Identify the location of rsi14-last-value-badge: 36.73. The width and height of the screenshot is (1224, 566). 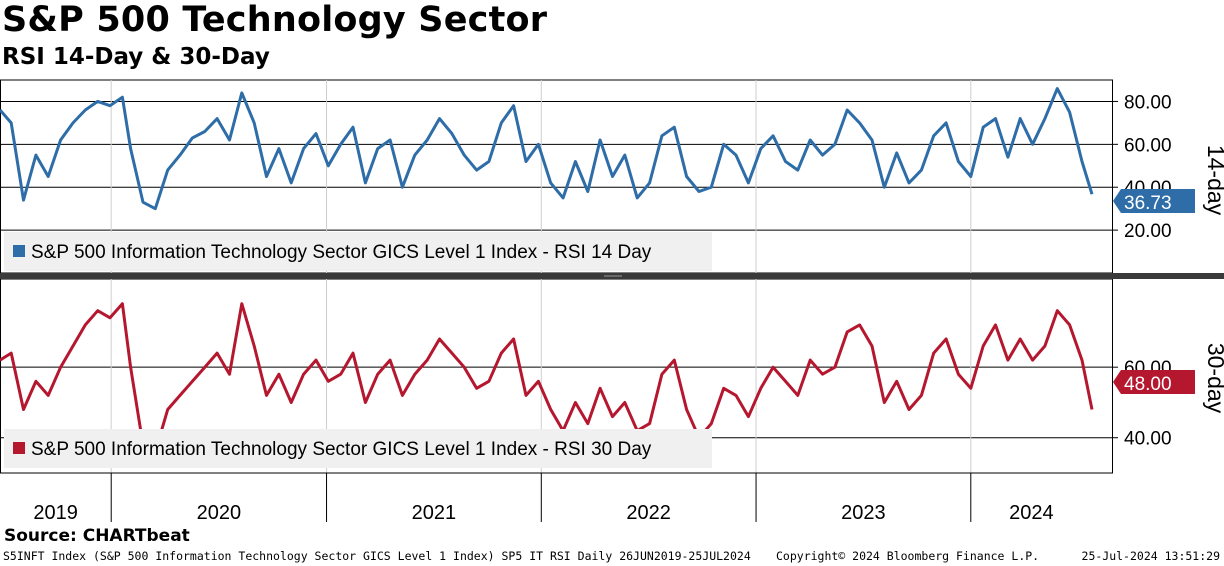
(1154, 201).